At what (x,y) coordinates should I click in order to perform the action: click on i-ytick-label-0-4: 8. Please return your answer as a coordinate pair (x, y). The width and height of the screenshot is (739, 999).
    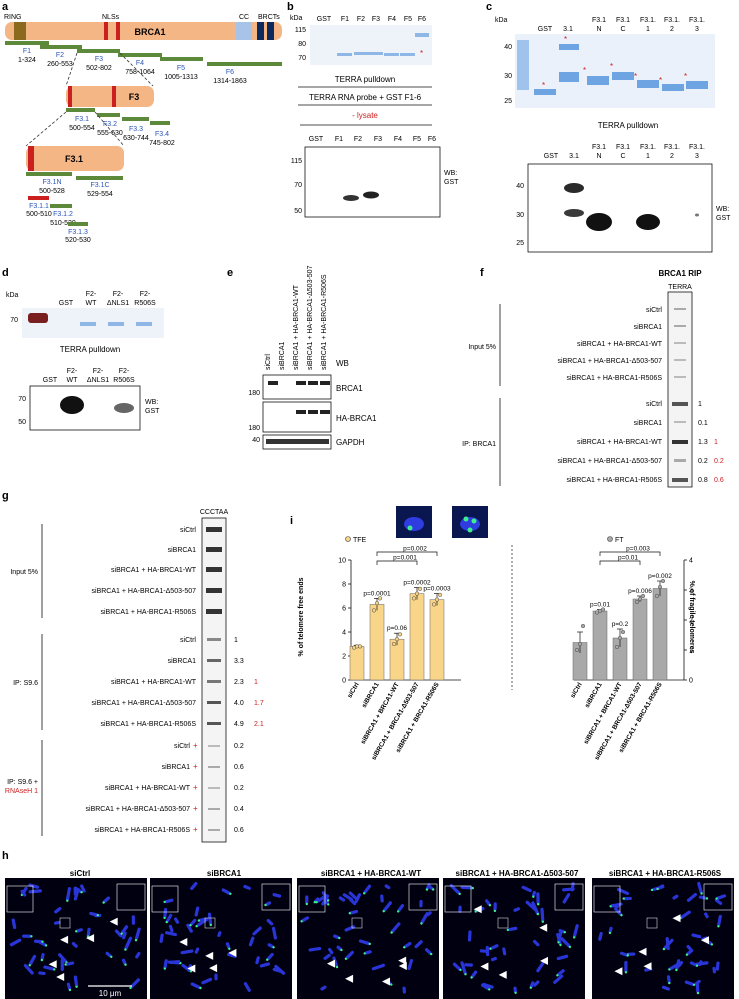
    Looking at the image, I should click on (344, 585).